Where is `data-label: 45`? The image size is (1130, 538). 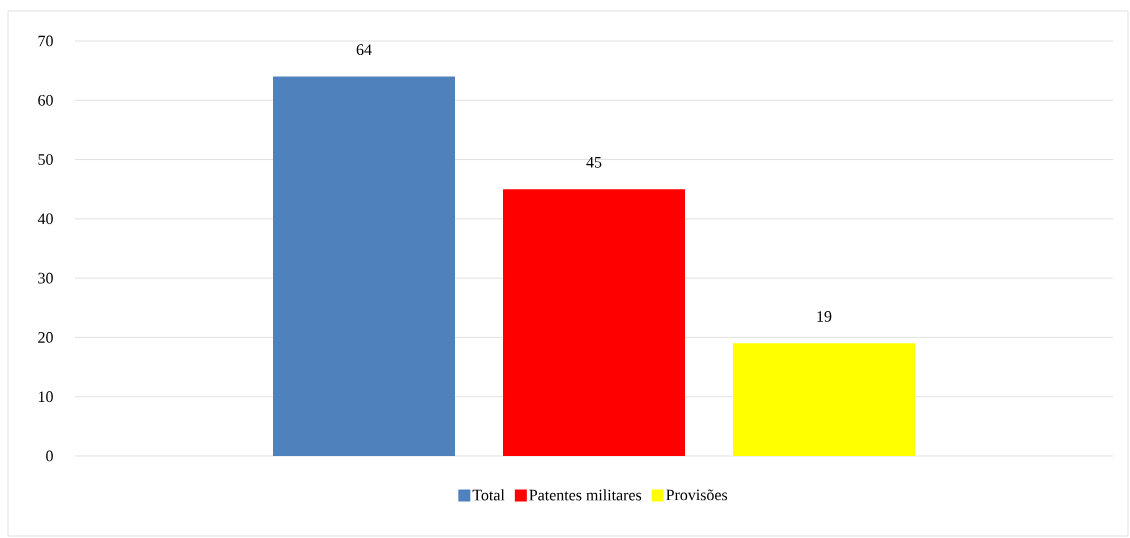
data-label: 45 is located at coordinates (594, 162).